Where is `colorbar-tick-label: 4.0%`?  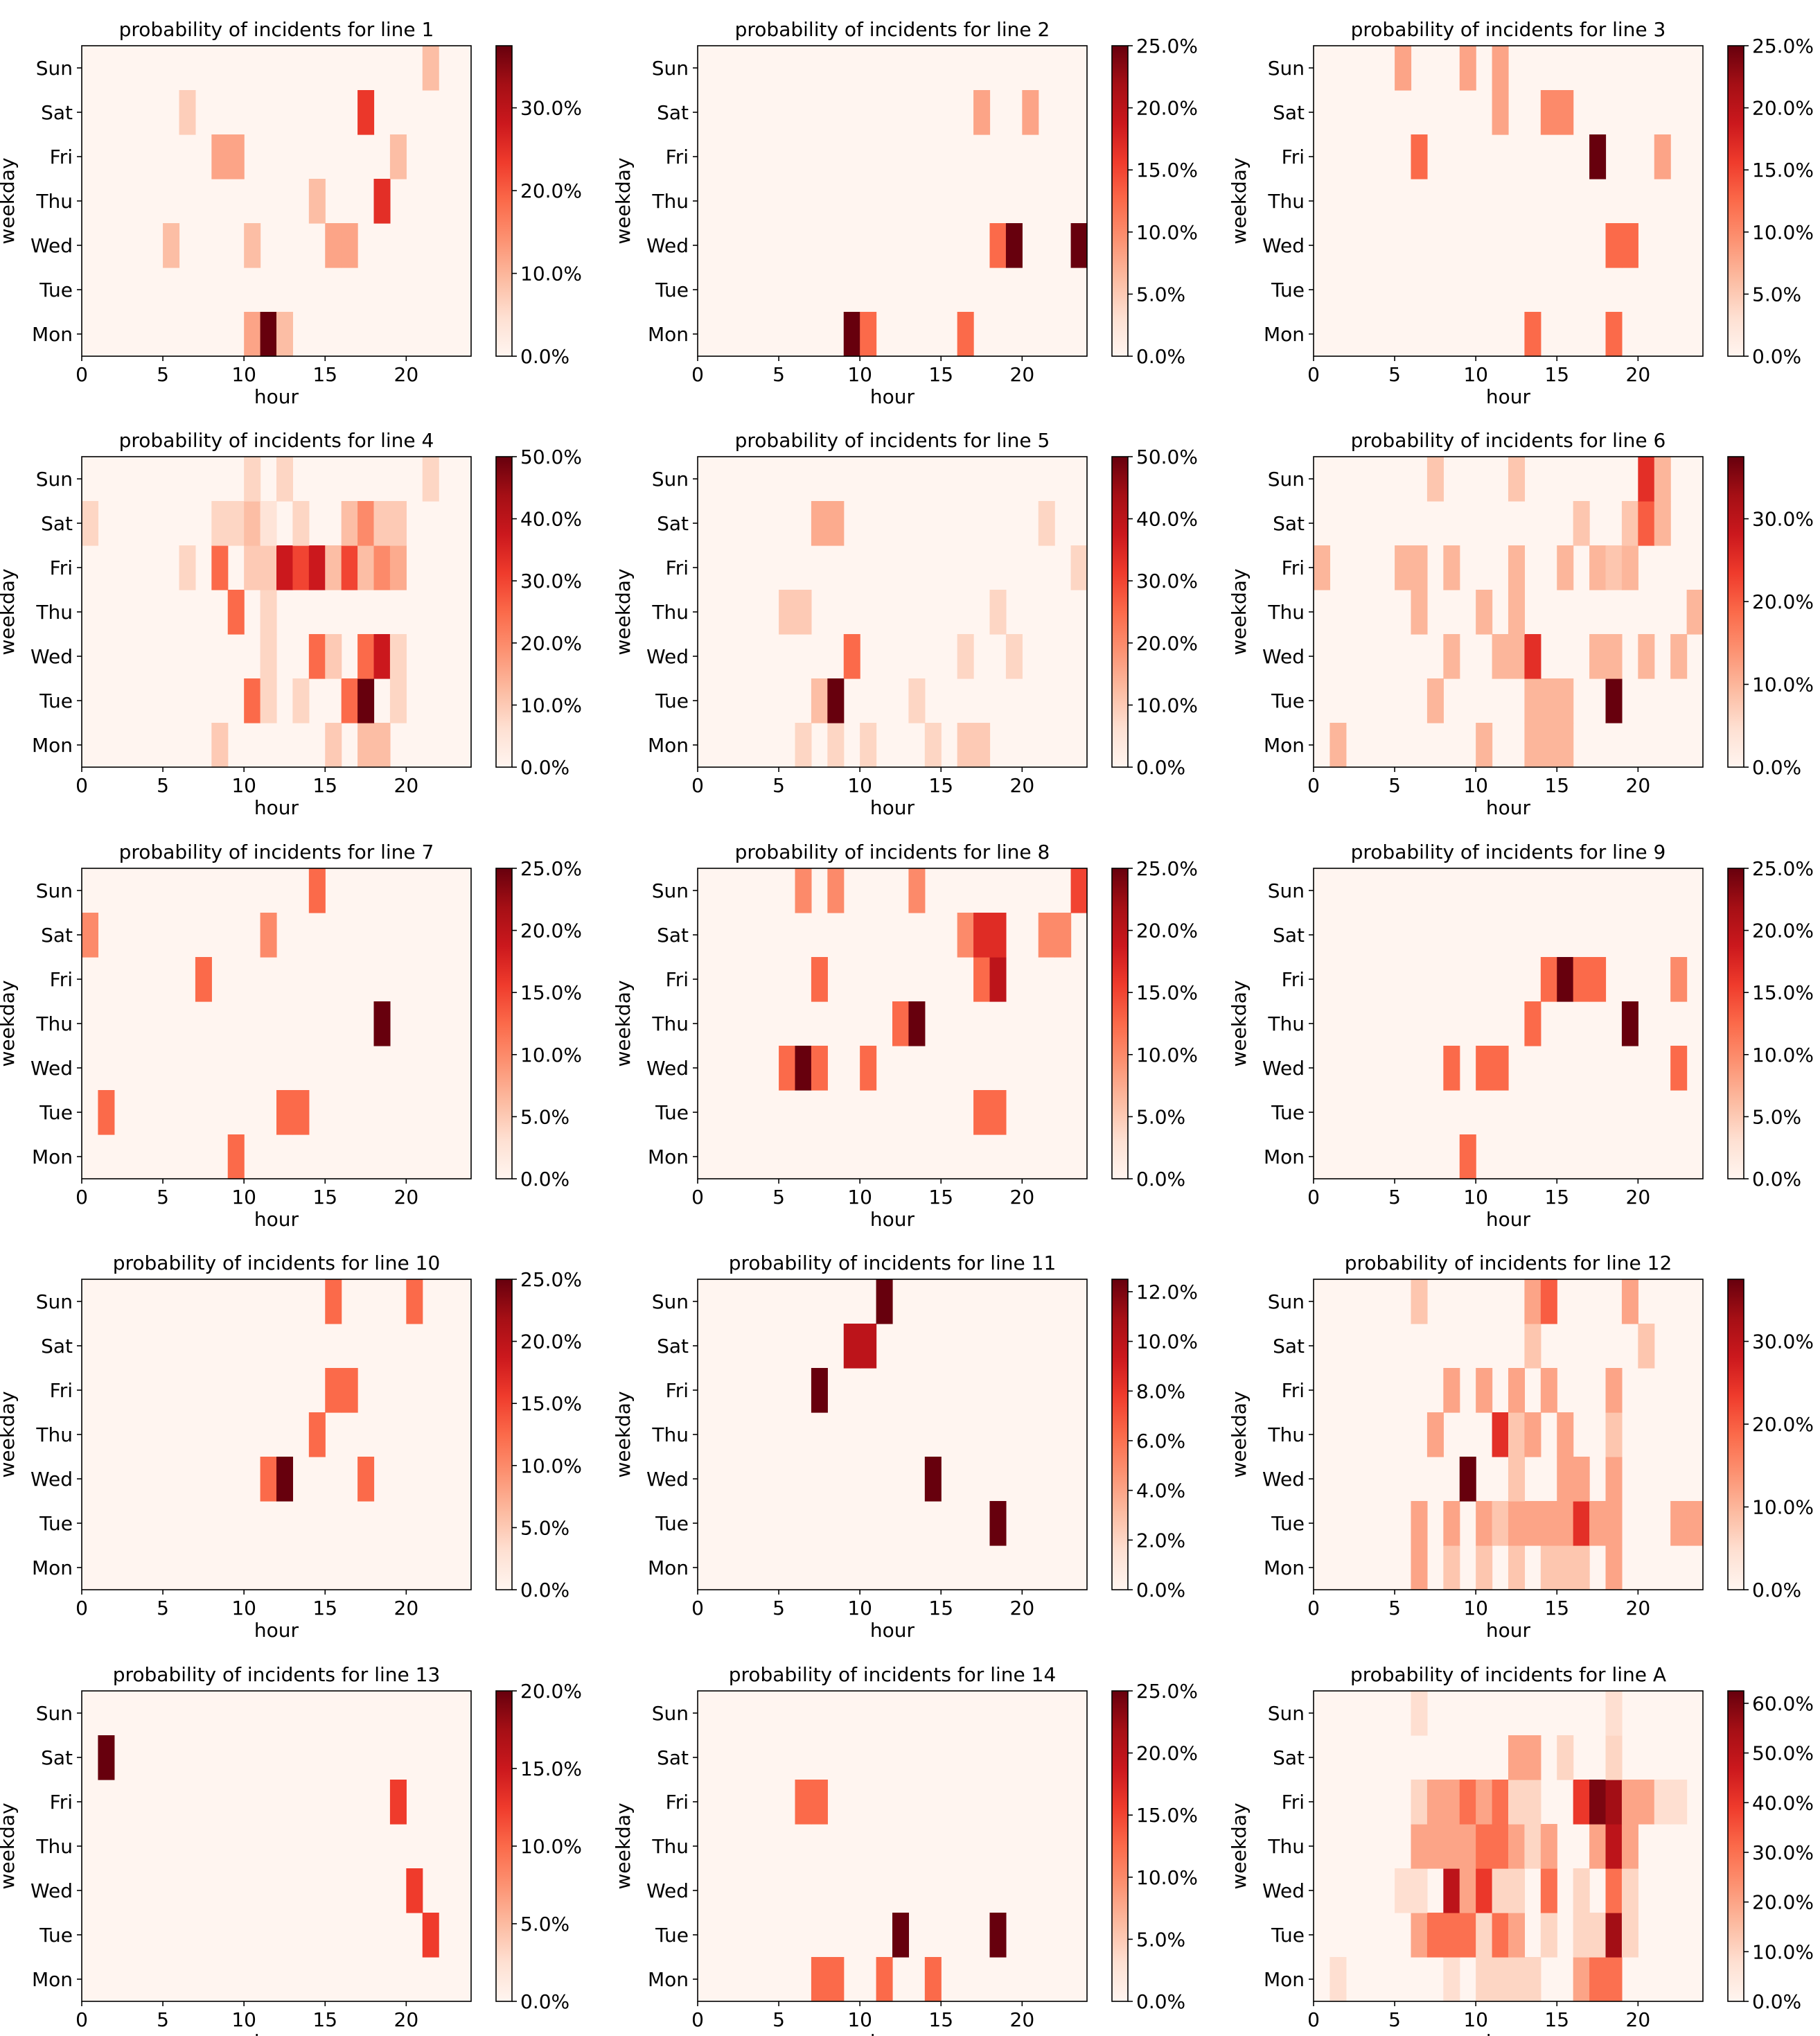
colorbar-tick-label: 4.0% is located at coordinates (1160, 1491).